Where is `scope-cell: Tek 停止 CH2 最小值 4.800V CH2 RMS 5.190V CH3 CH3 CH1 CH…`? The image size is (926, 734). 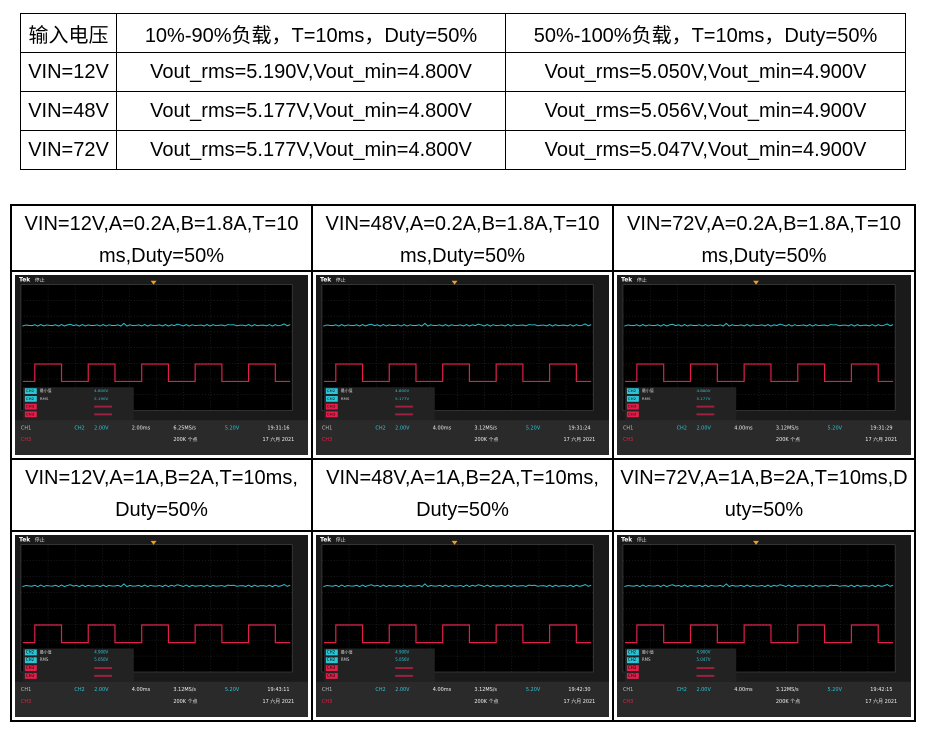 scope-cell: Tek 停止 CH2 最小值 4.800V CH2 RMS 5.190V CH3 CH3 CH1 CH… is located at coordinates (161, 365).